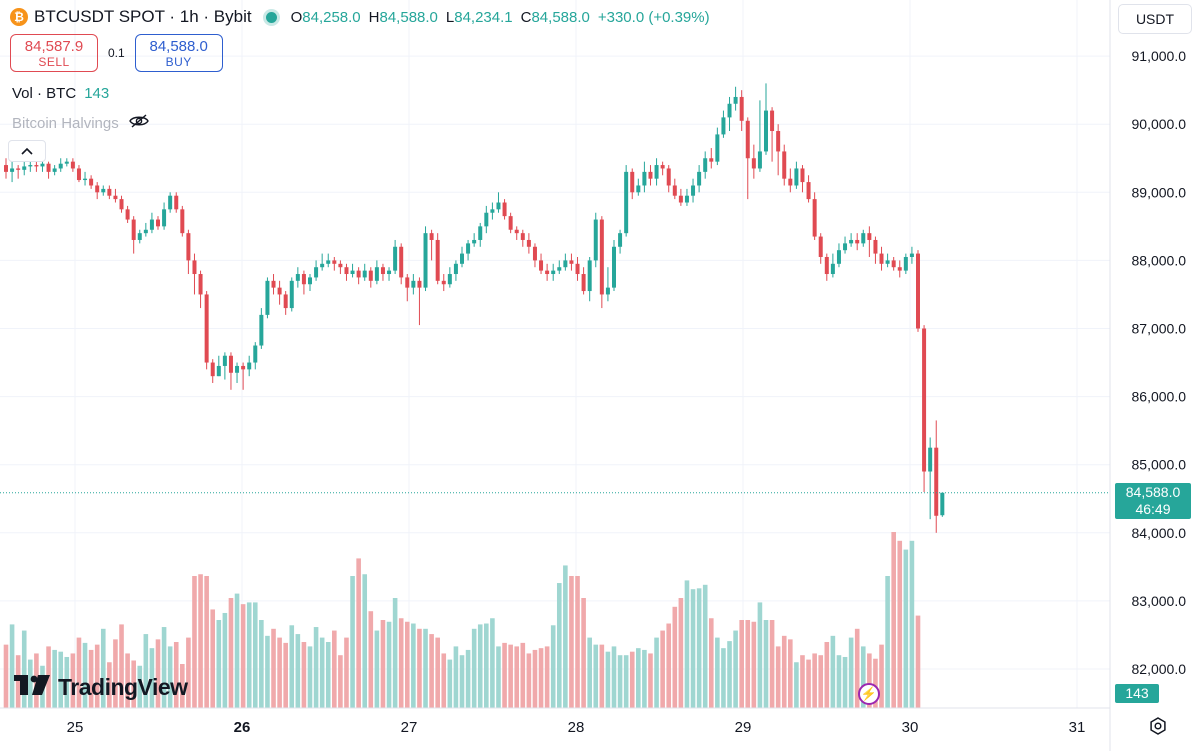 The height and width of the screenshot is (751, 1200). Describe the element at coordinates (143, 16) in the screenshot. I see `symbol-title: BTCUSDT SPOT · 1h · Bybit` at that location.